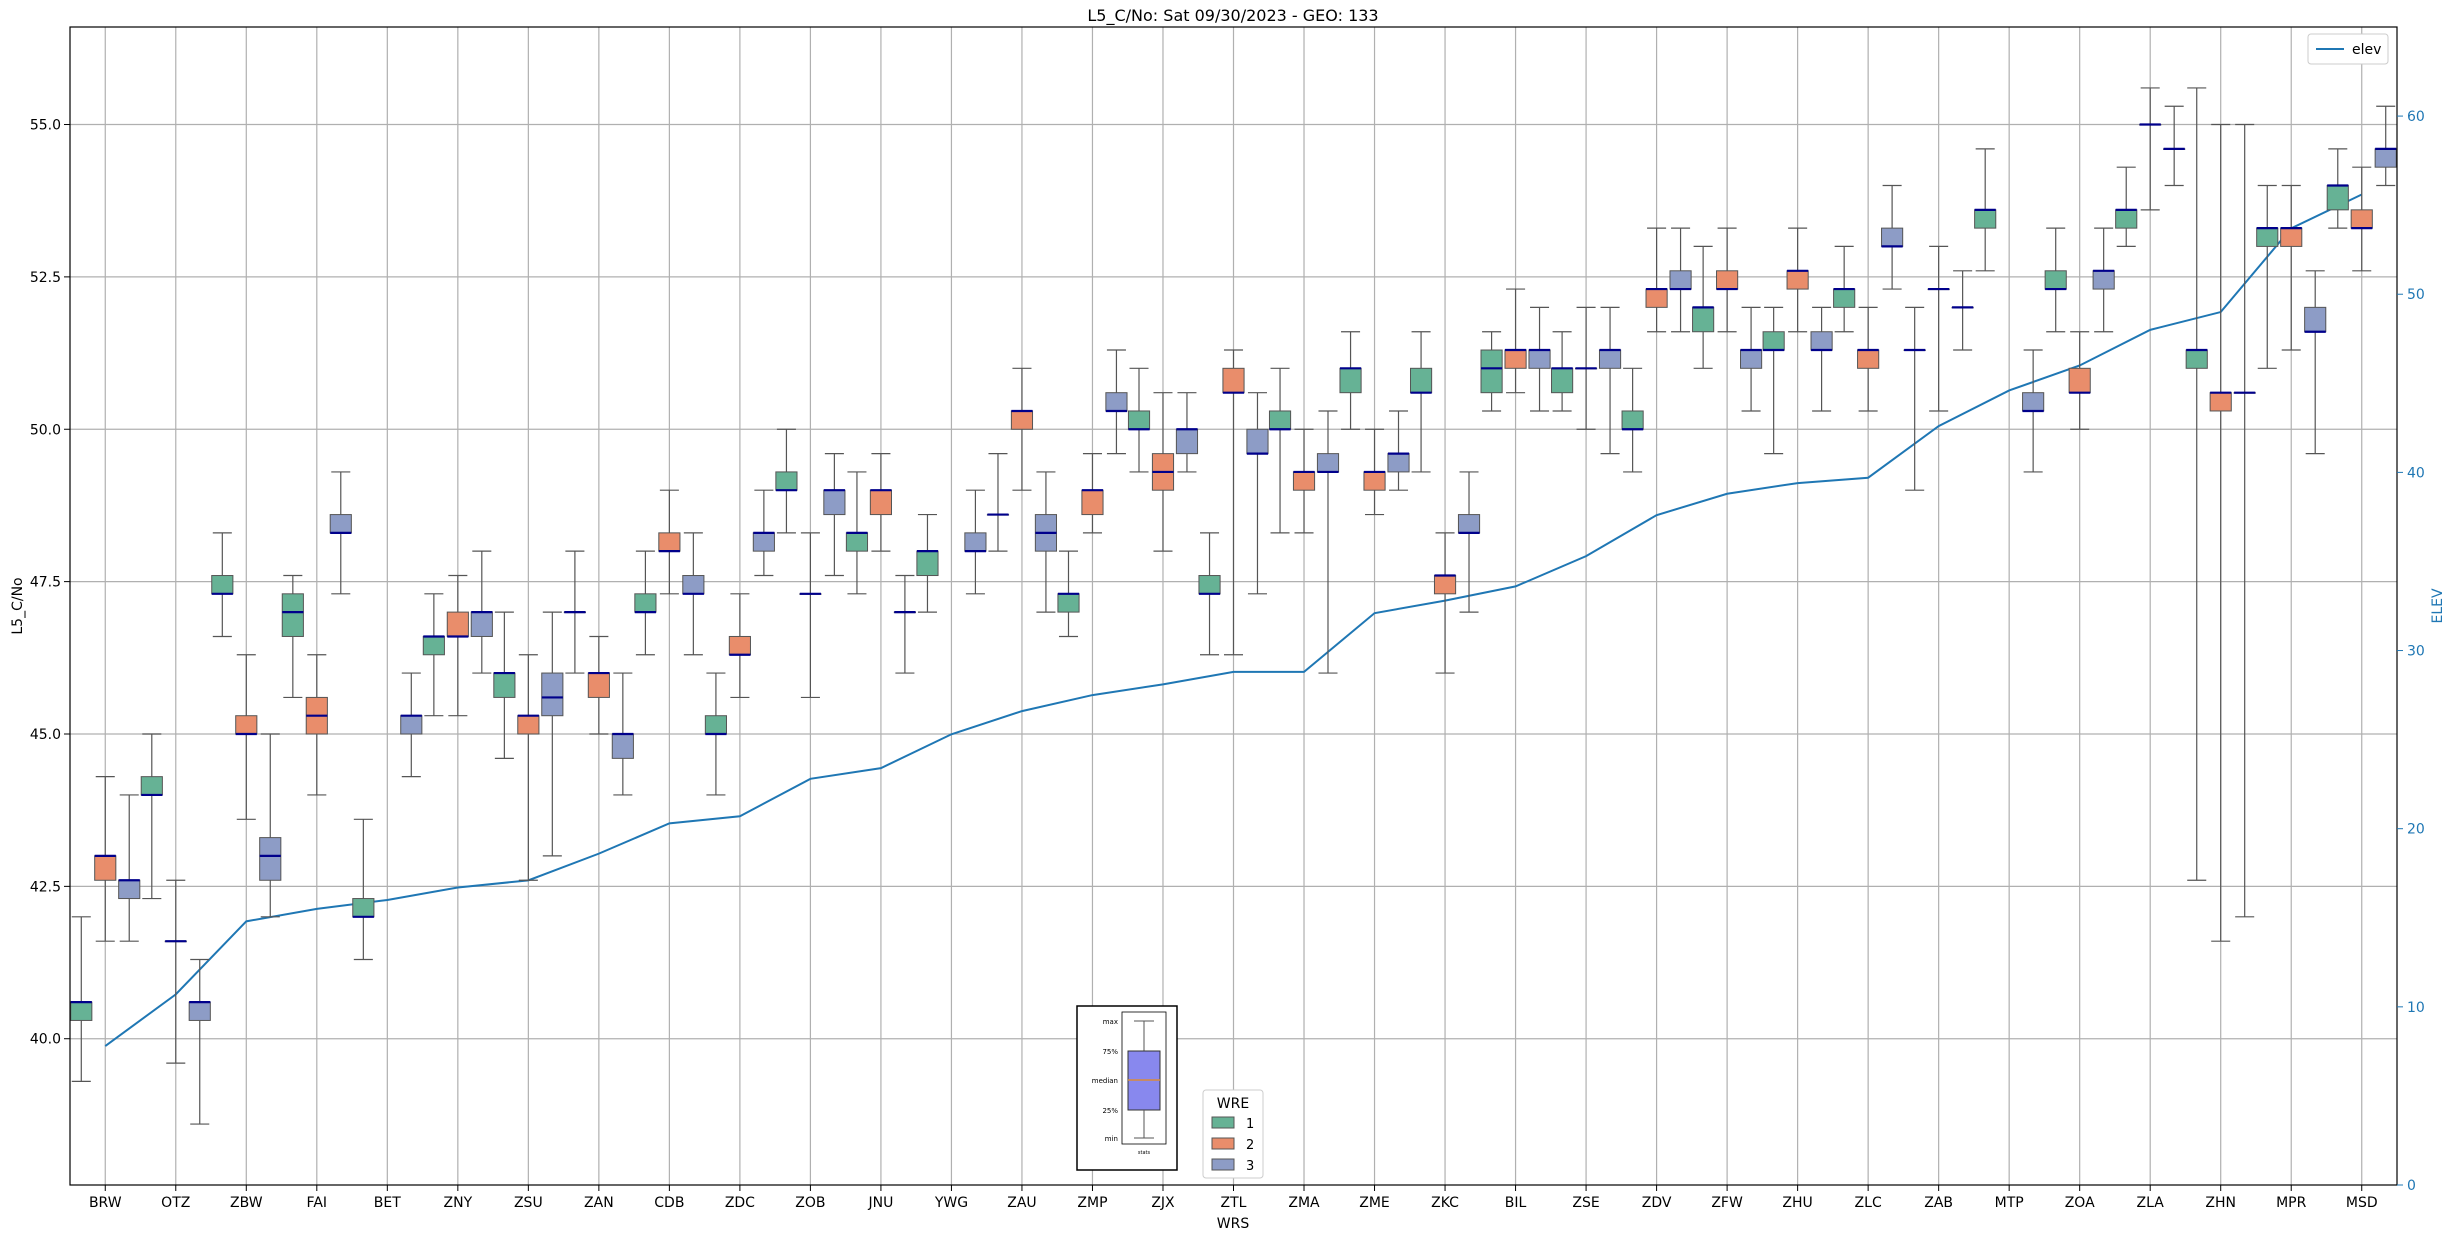 The width and height of the screenshot is (2452, 1242). Describe the element at coordinates (1304, 1203) in the screenshot. I see `x-tick-label: ZMA` at that location.